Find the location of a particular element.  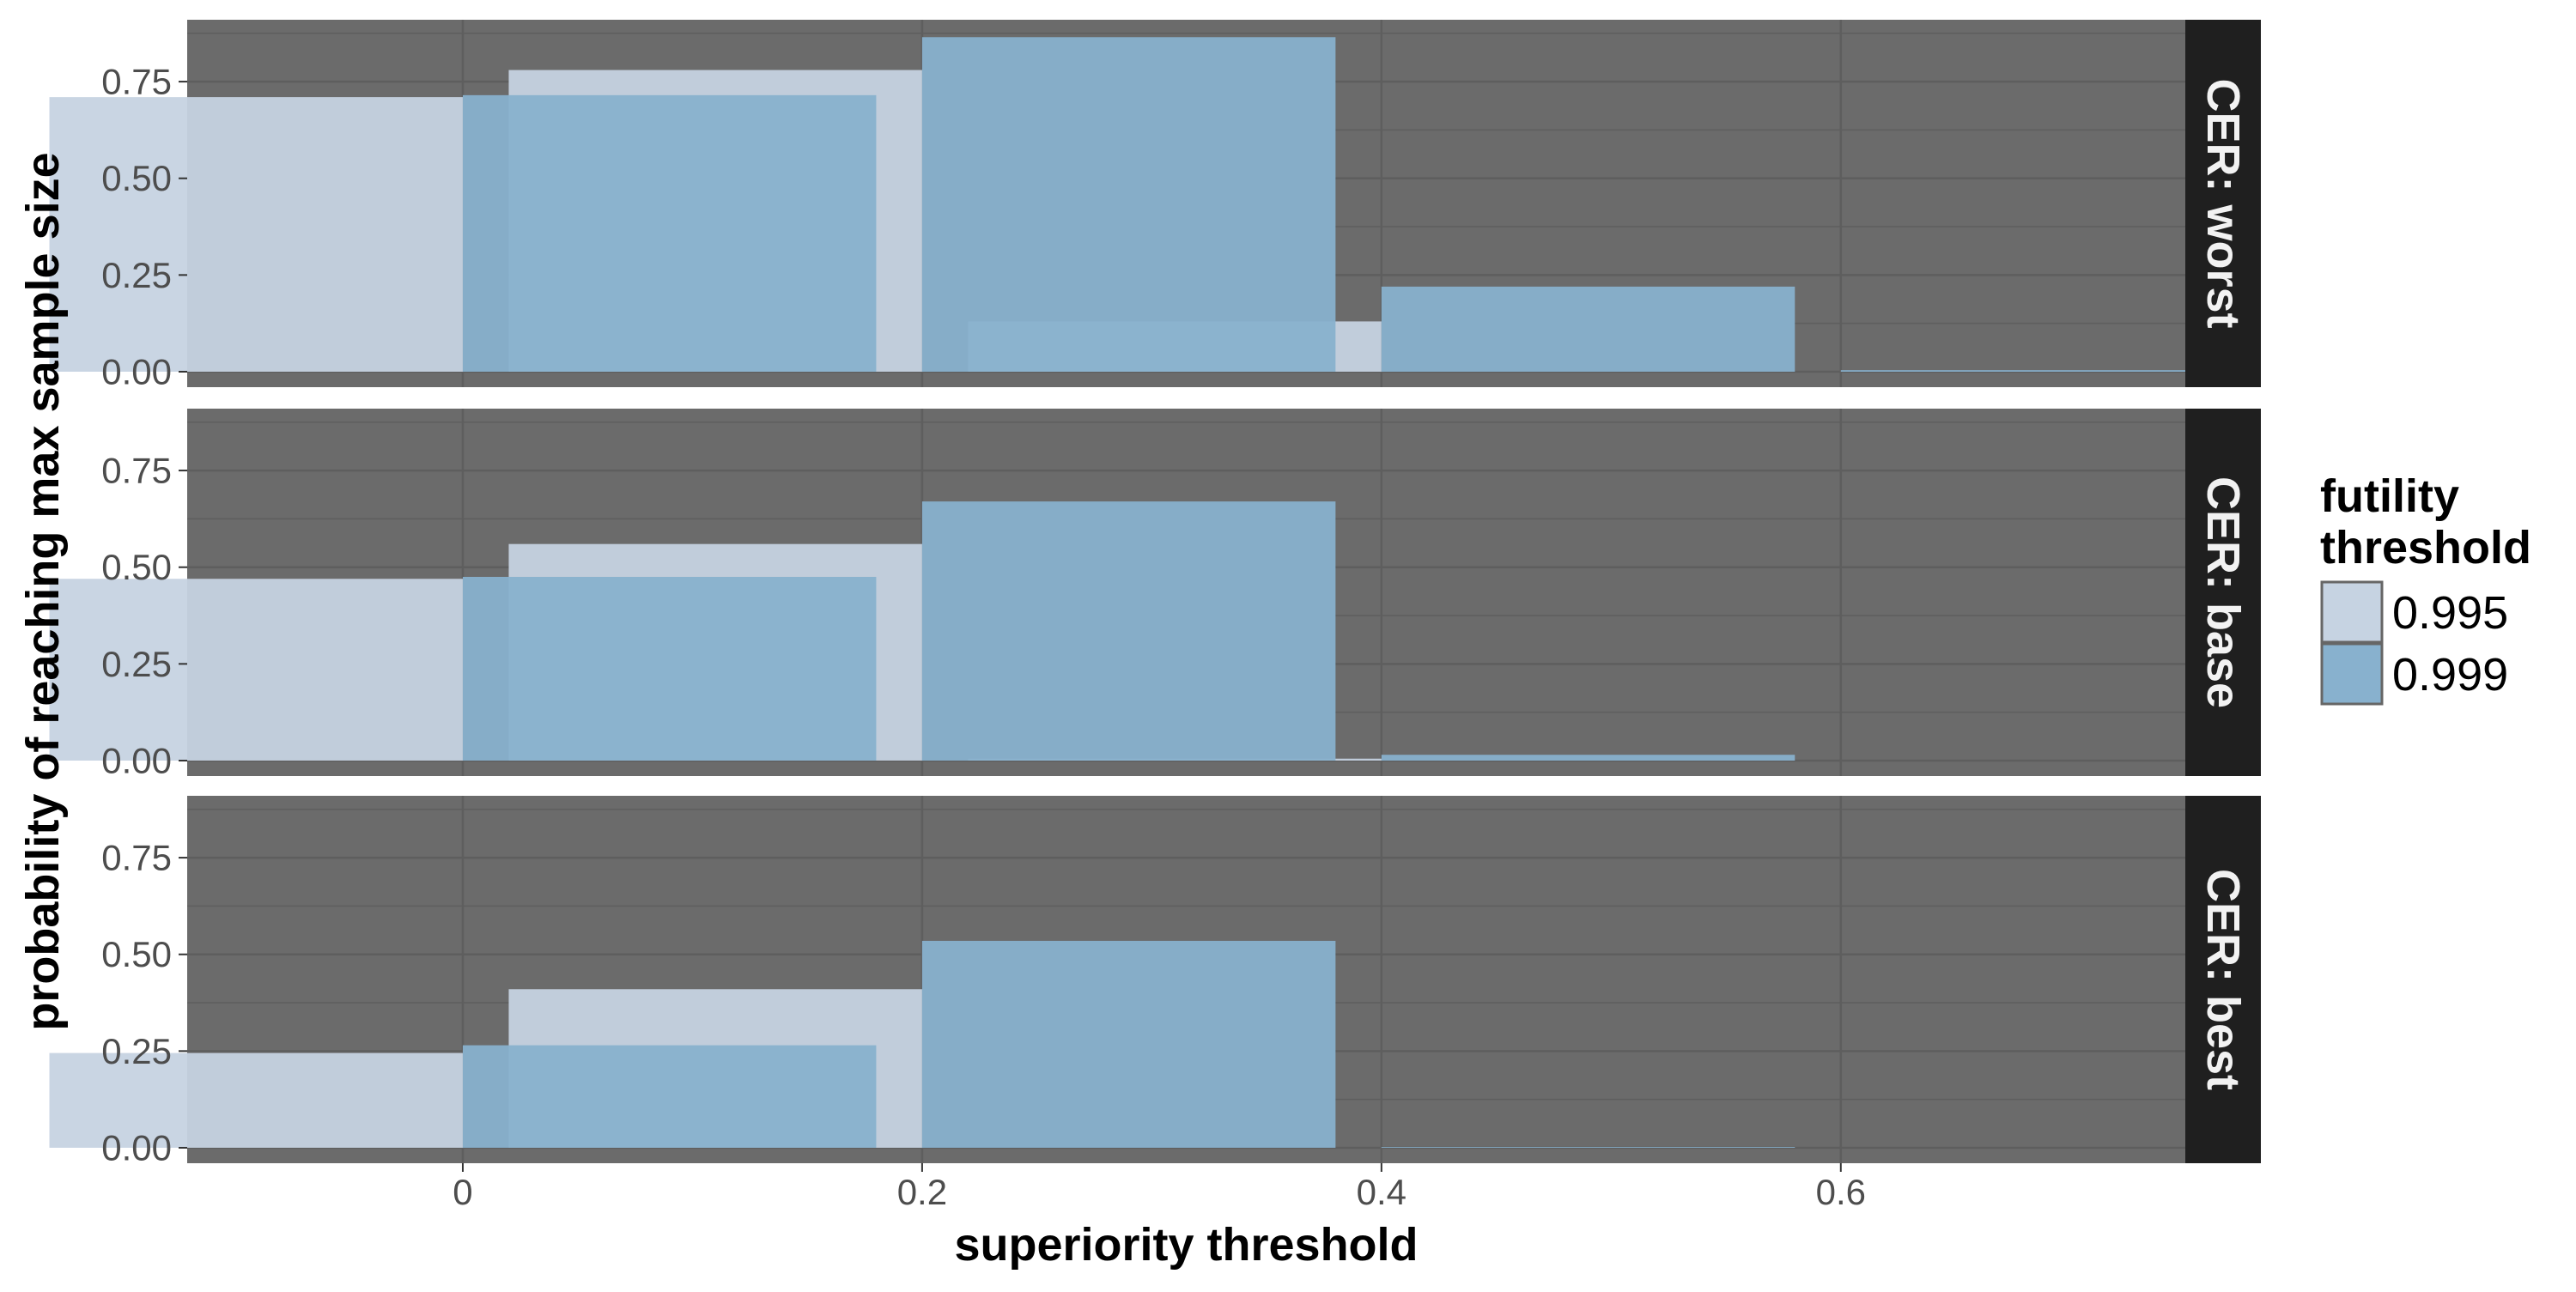

legend-label-0_999: 0.999 is located at coordinates (2450, 675).